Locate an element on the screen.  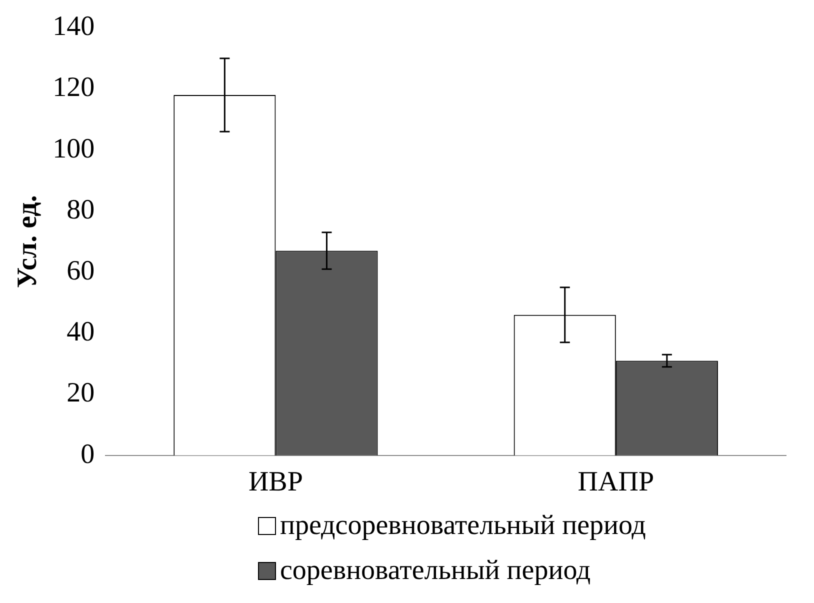
y-tick-label: 20 is located at coordinates (80, 393).